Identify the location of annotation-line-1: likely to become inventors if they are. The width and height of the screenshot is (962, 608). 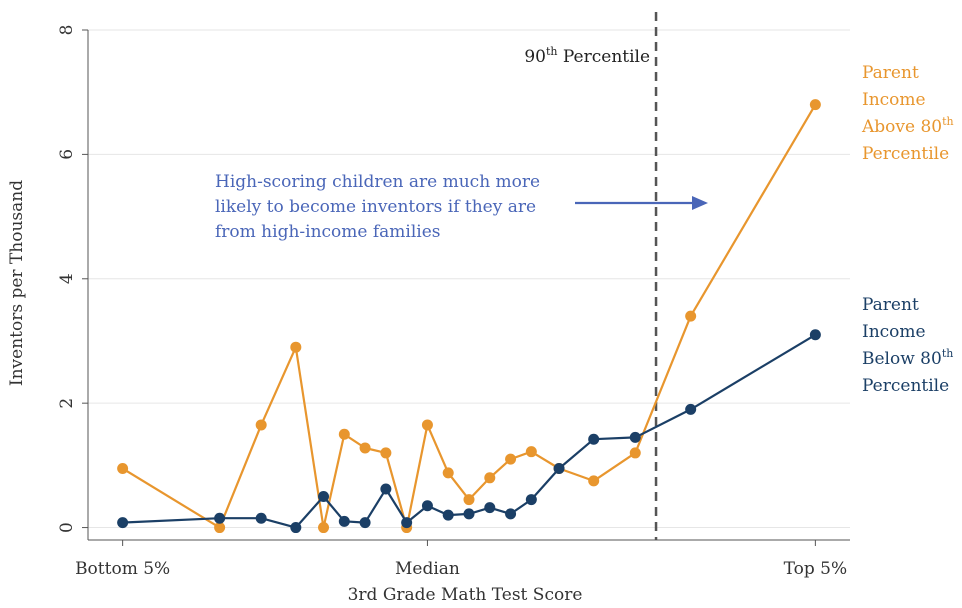
(375, 207).